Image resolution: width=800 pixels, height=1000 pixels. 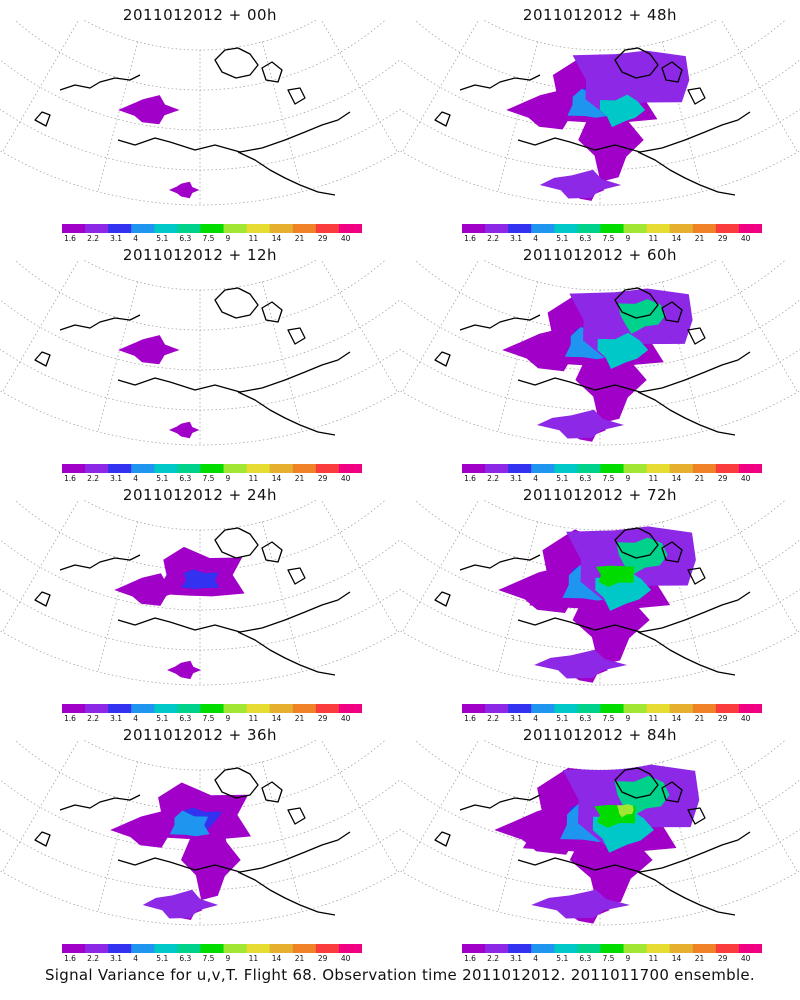 What do you see at coordinates (654, 958) in the screenshot?
I see `colorbar-label: 11` at bounding box center [654, 958].